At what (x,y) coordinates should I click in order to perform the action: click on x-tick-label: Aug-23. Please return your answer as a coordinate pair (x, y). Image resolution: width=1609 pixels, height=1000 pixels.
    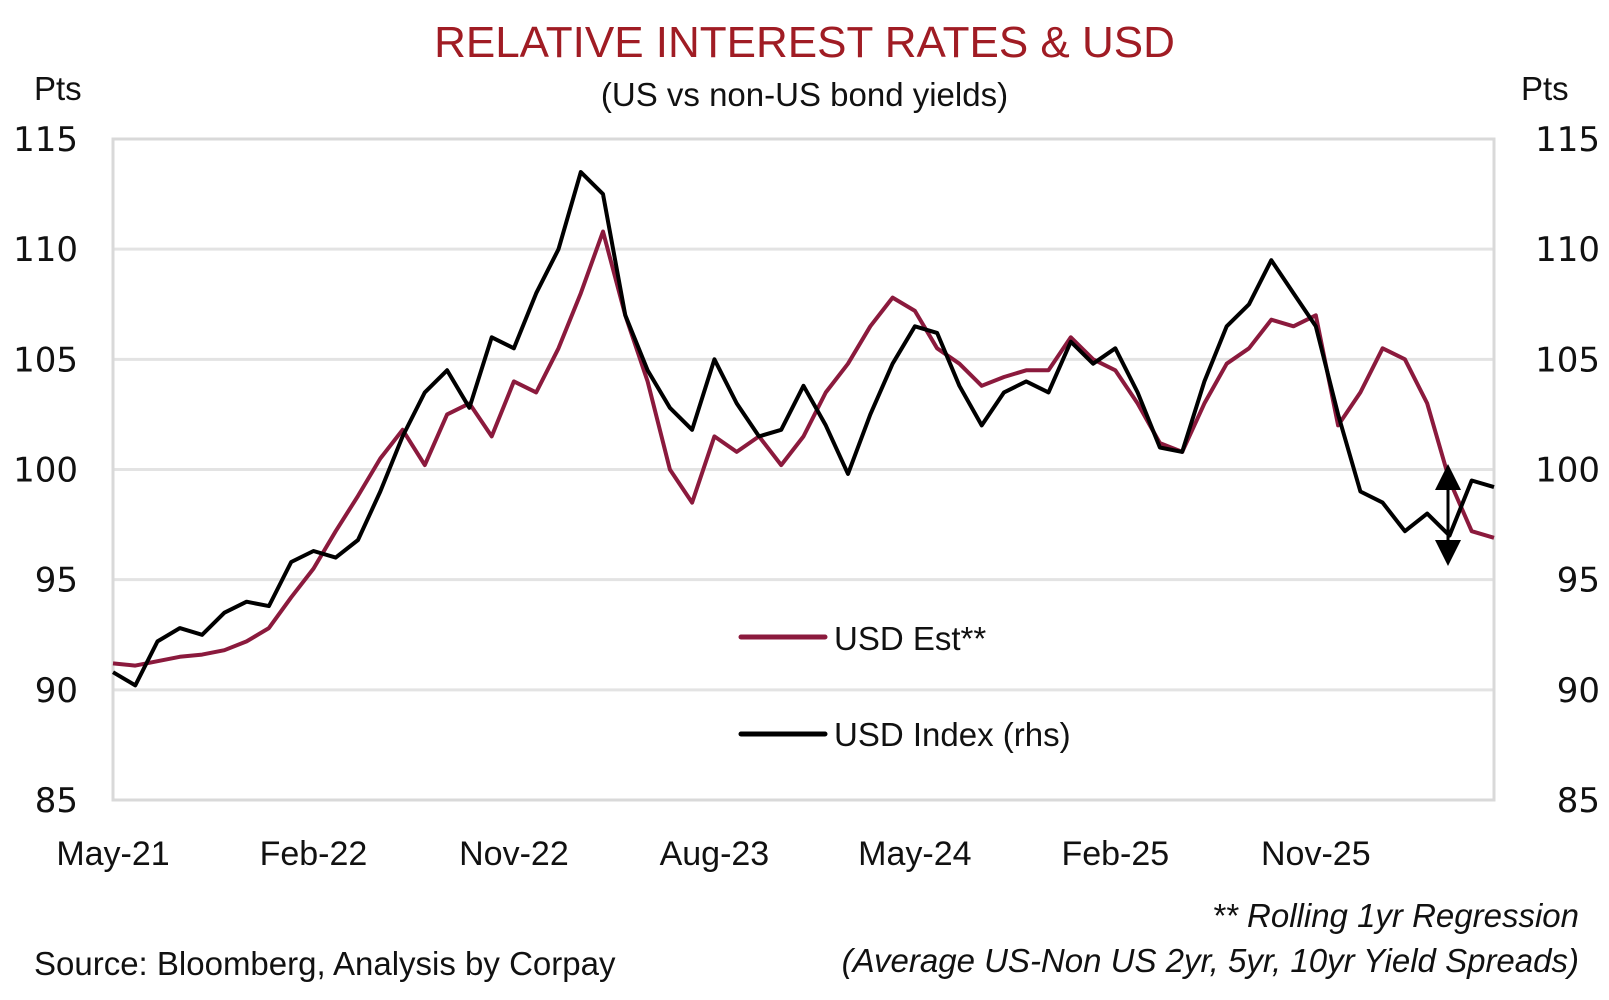
    Looking at the image, I should click on (715, 854).